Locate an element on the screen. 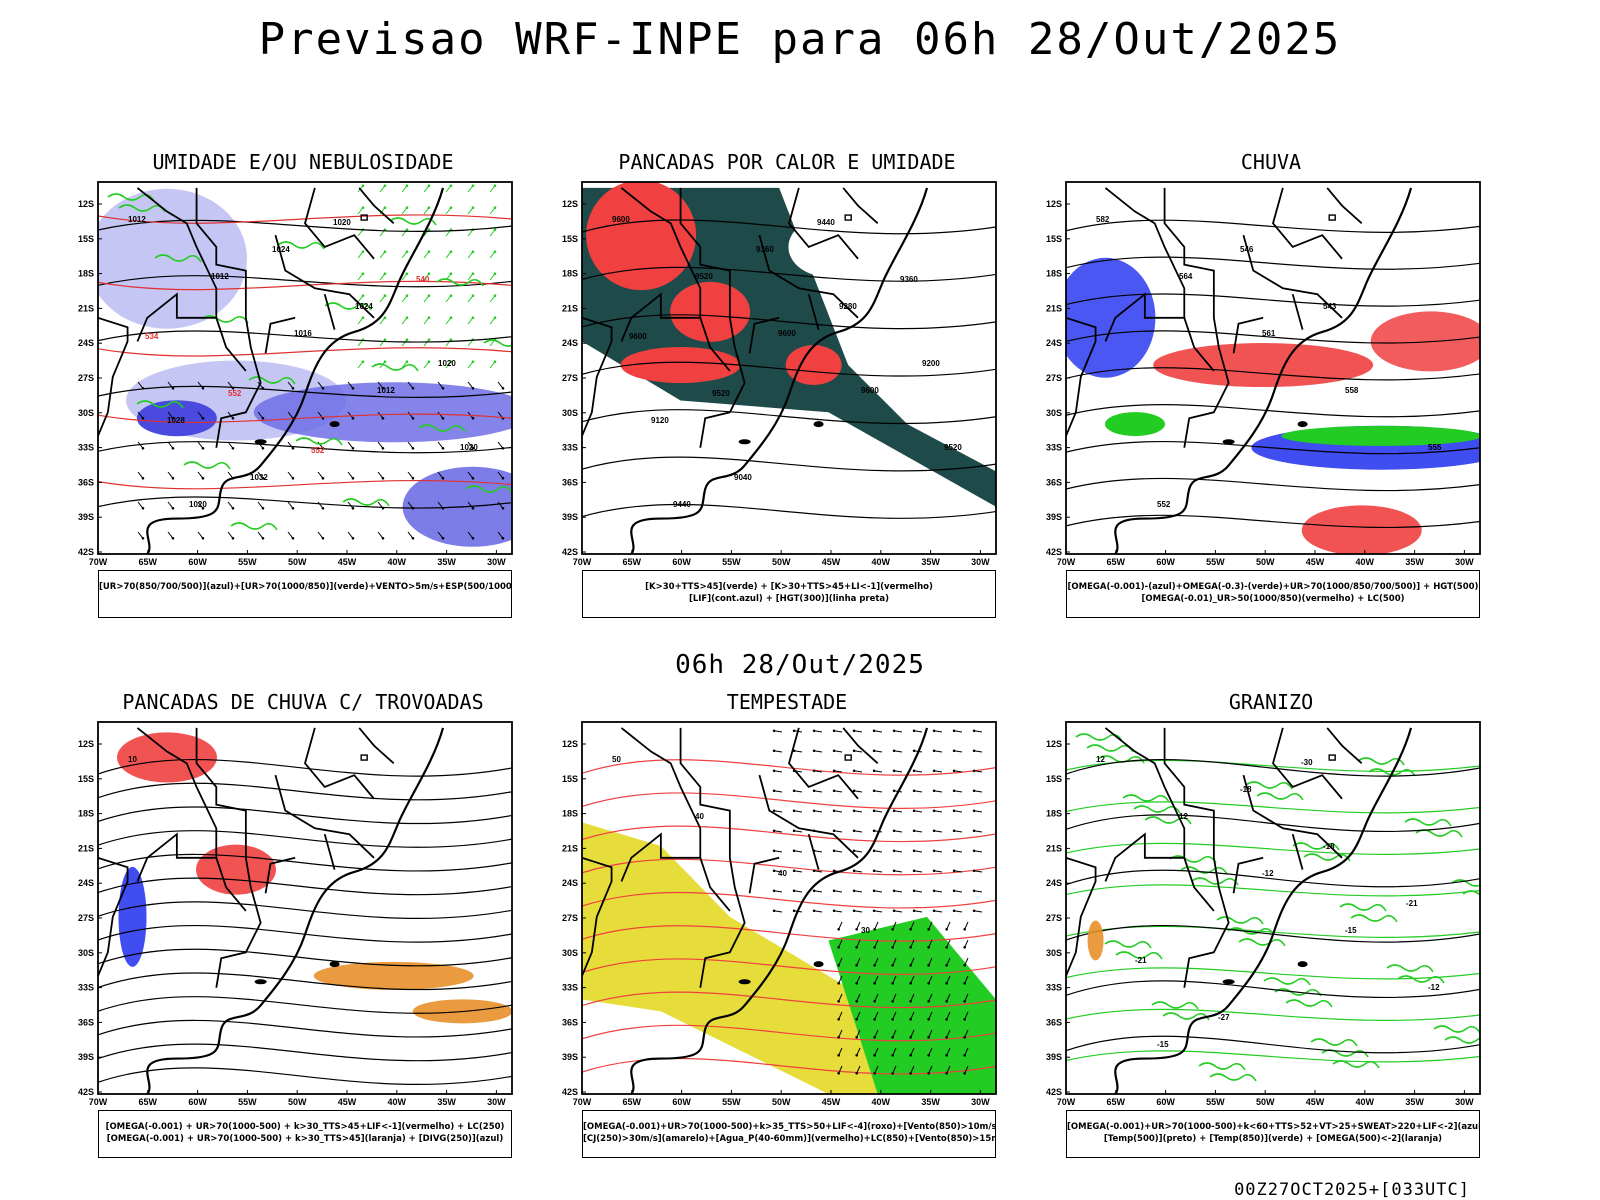 The width and height of the screenshot is (1600, 1200). lon-tick-label: 65W is located at coordinates (632, 562).